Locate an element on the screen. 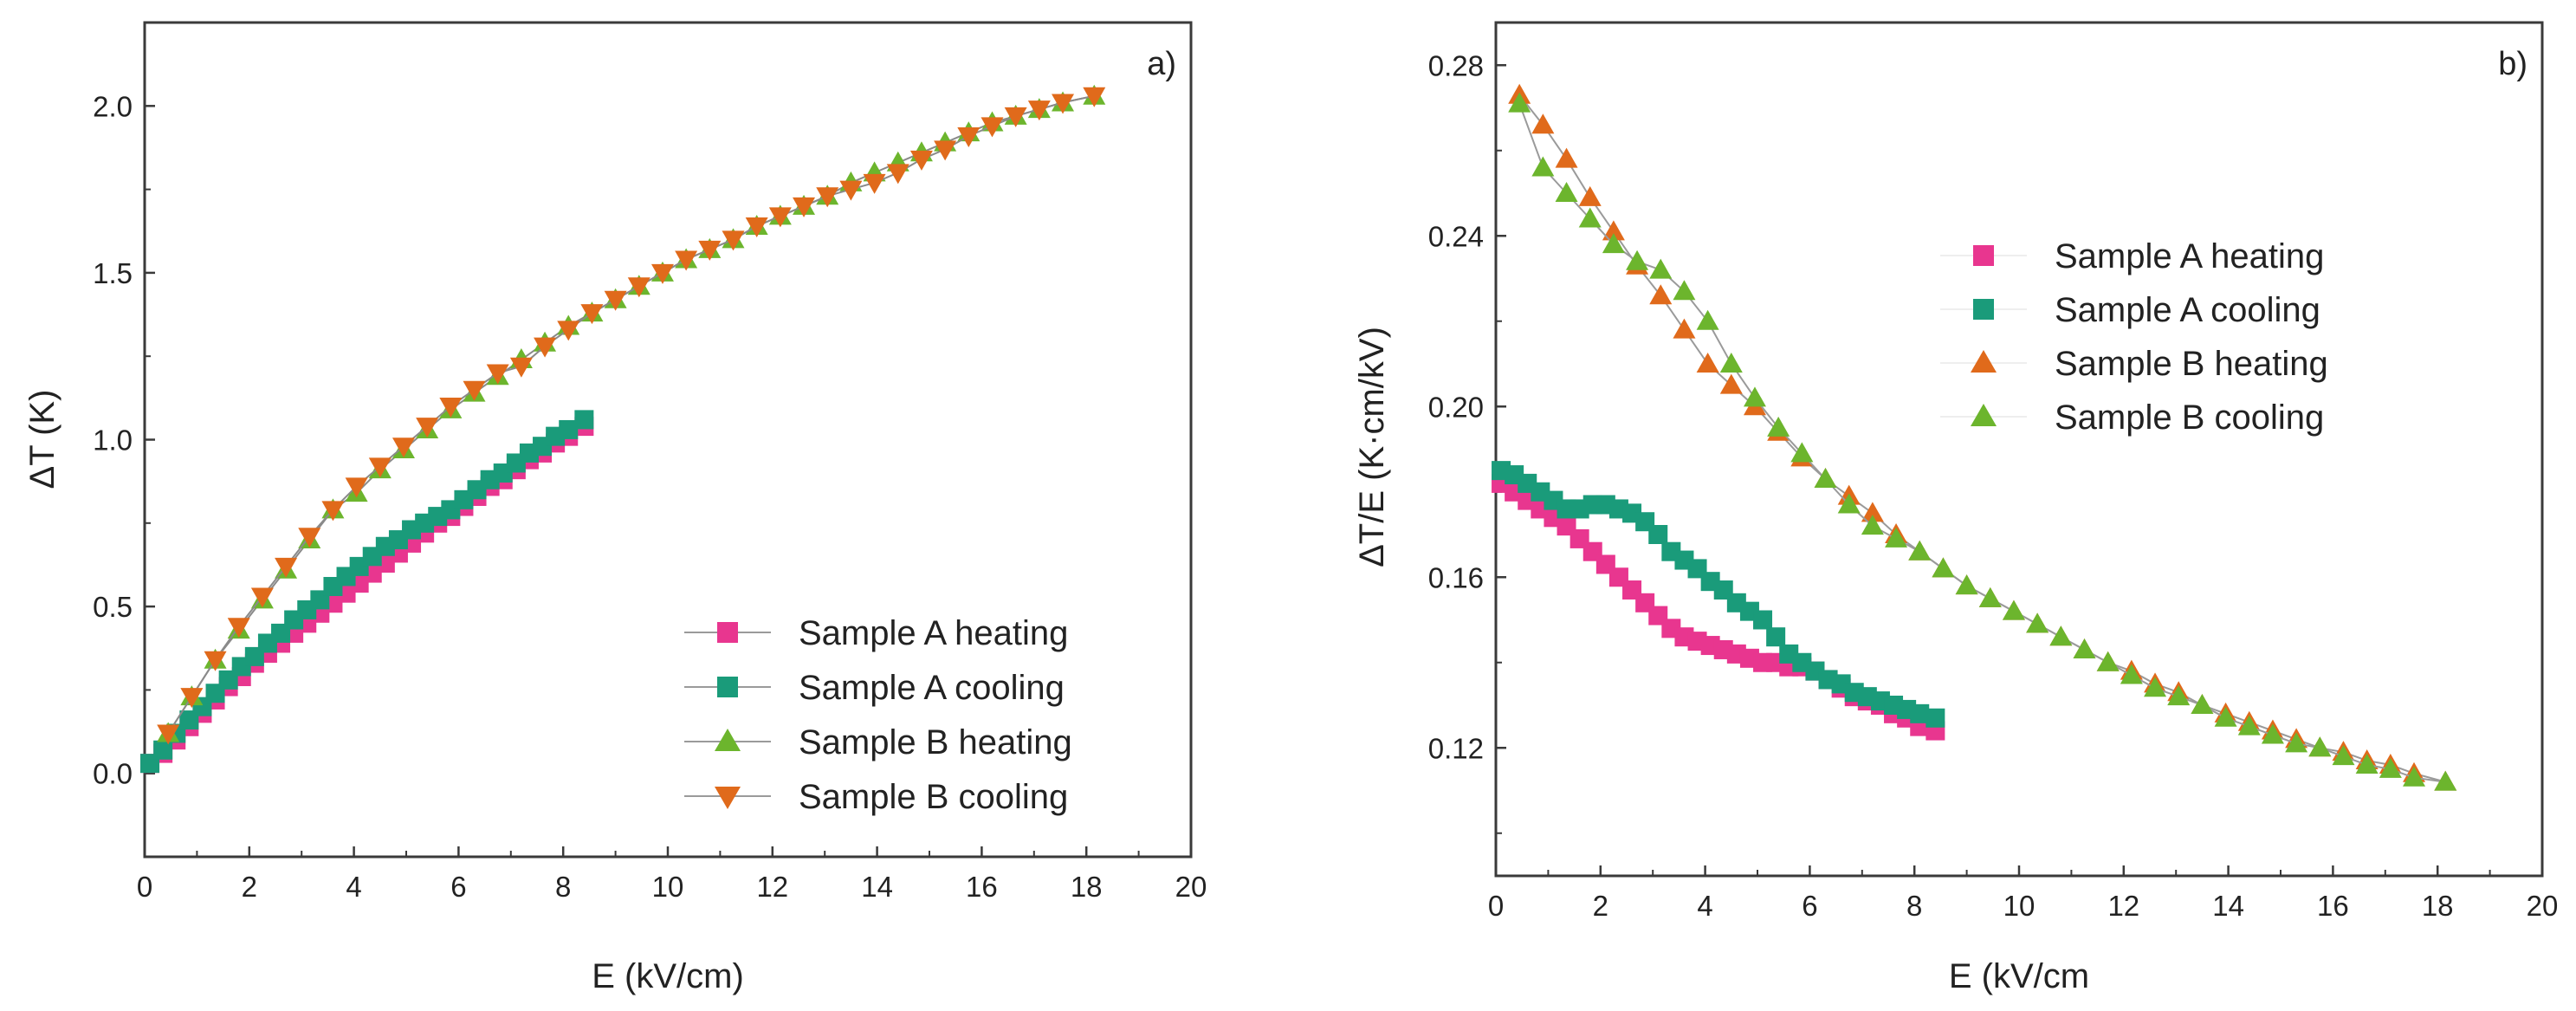 The image size is (2576, 1011). y-axis-title: ΔT/E (K·cm/kV) is located at coordinates (1372, 447).